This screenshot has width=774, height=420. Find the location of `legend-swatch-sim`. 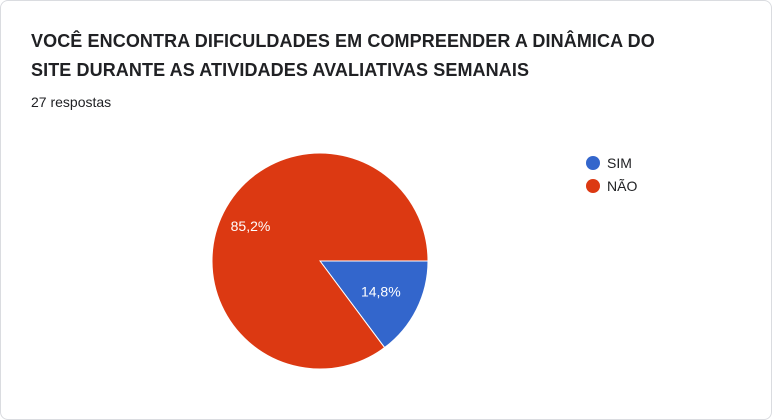

legend-swatch-sim is located at coordinates (593, 162).